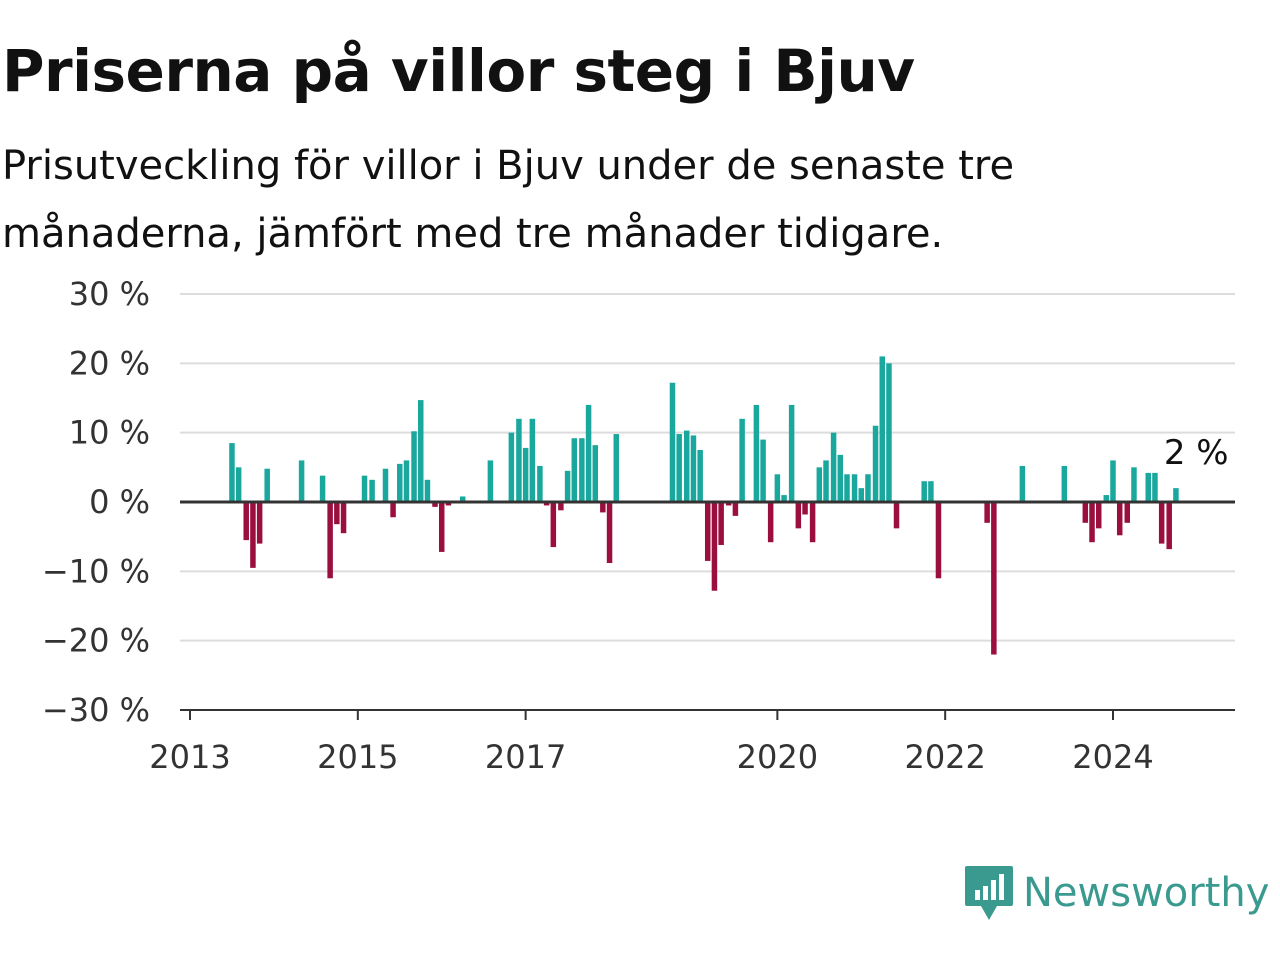  Describe the element at coordinates (944, 757) in the screenshot. I see `x-tick-label: 2022` at that location.